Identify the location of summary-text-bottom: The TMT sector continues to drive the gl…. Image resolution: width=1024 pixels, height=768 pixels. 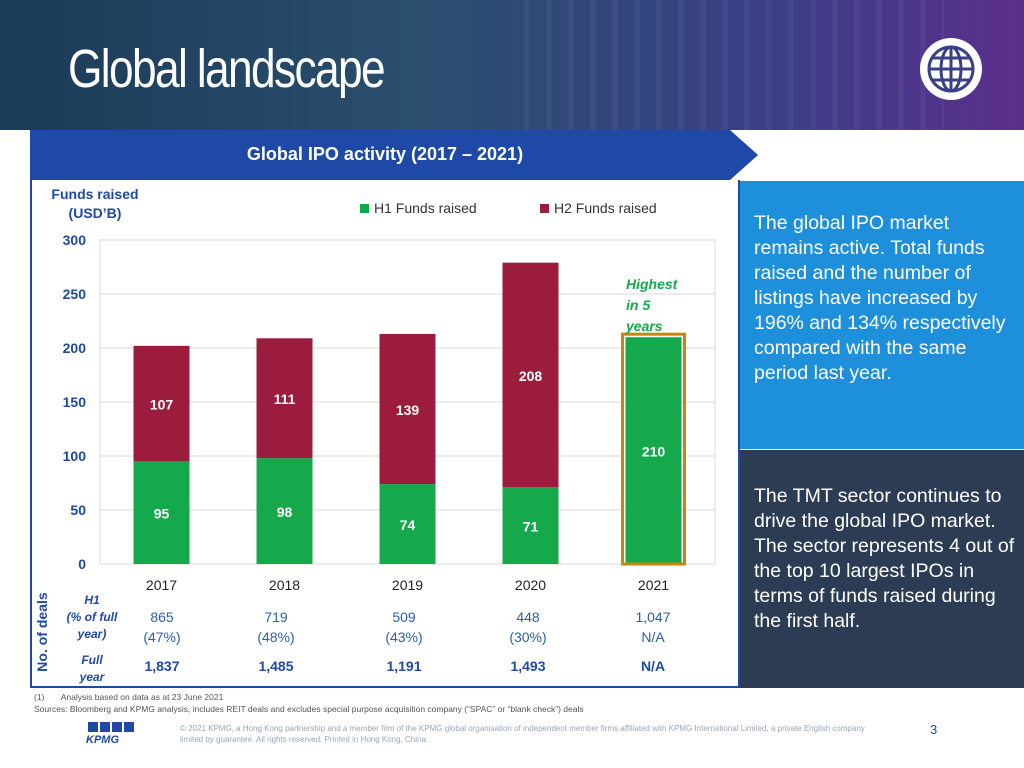
(884, 558).